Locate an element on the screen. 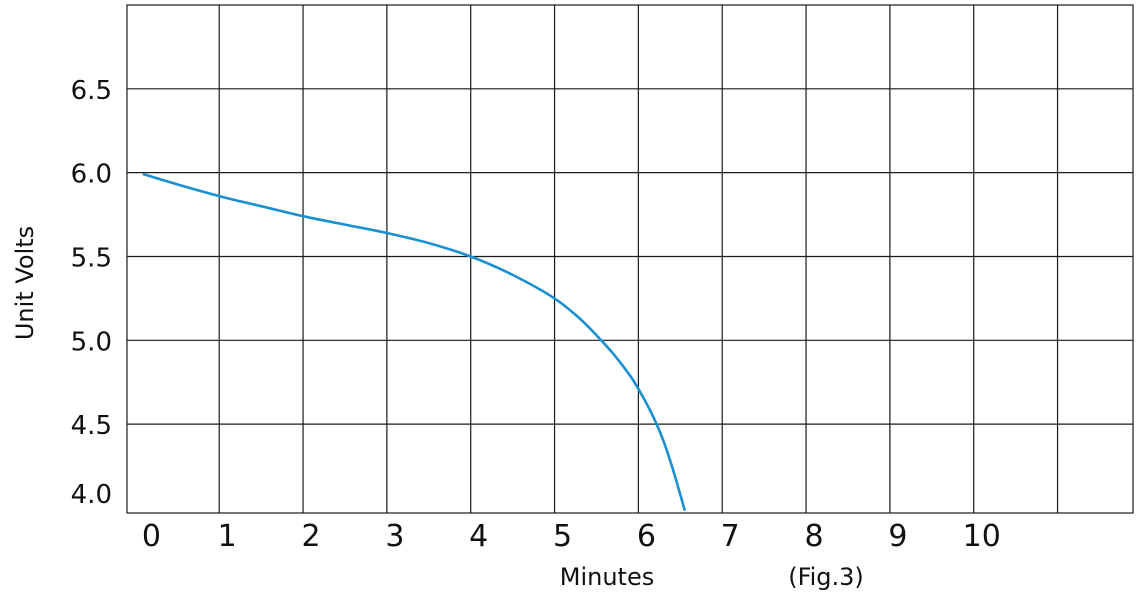 The width and height of the screenshot is (1136, 595). x-tick-label: 2 is located at coordinates (311, 536).